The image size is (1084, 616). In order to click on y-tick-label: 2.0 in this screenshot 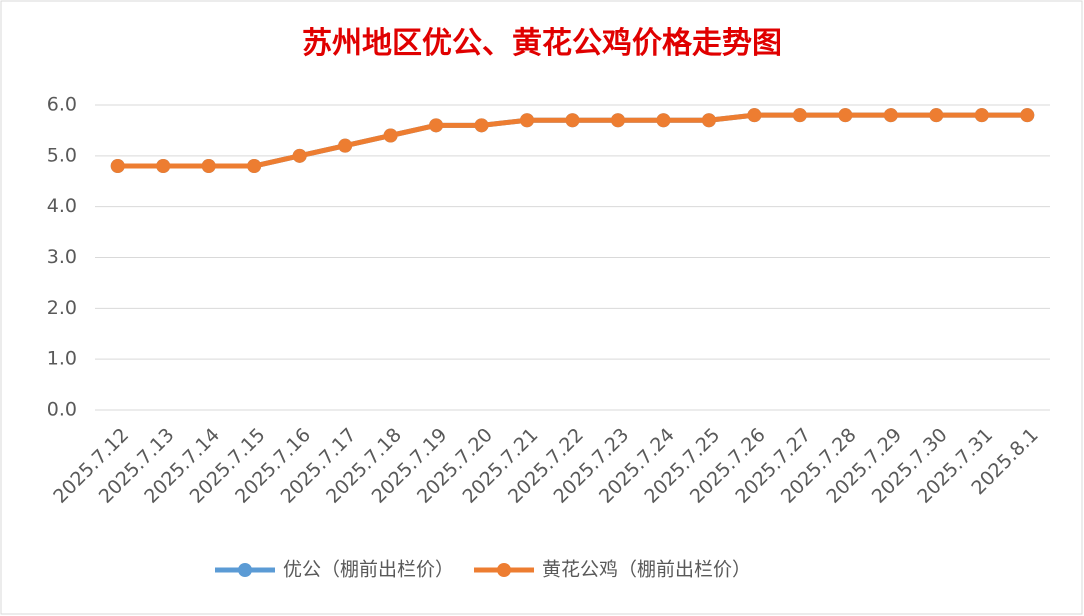, I will do `click(62, 308)`.